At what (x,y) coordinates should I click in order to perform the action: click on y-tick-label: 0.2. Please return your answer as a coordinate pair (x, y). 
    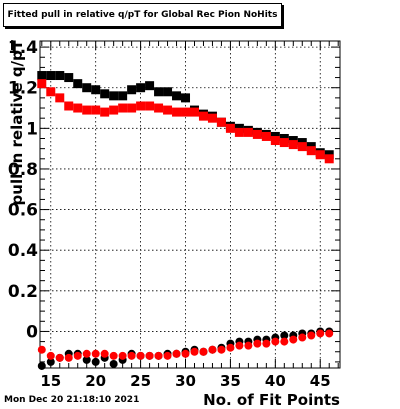
    Looking at the image, I should click on (23, 292).